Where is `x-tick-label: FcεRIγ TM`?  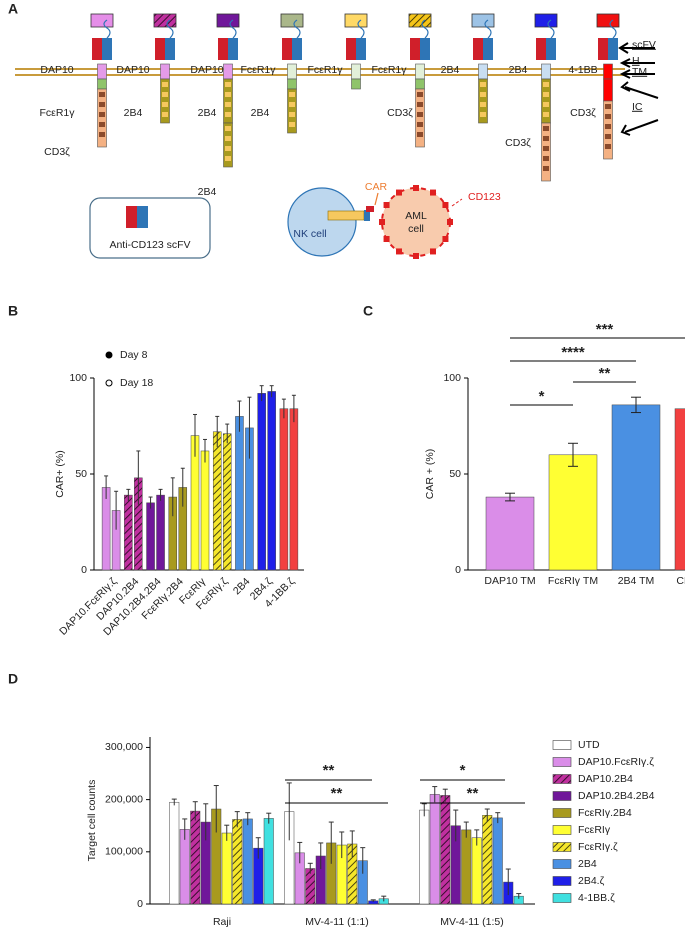 x-tick-label: FcεRIγ TM is located at coordinates (573, 581).